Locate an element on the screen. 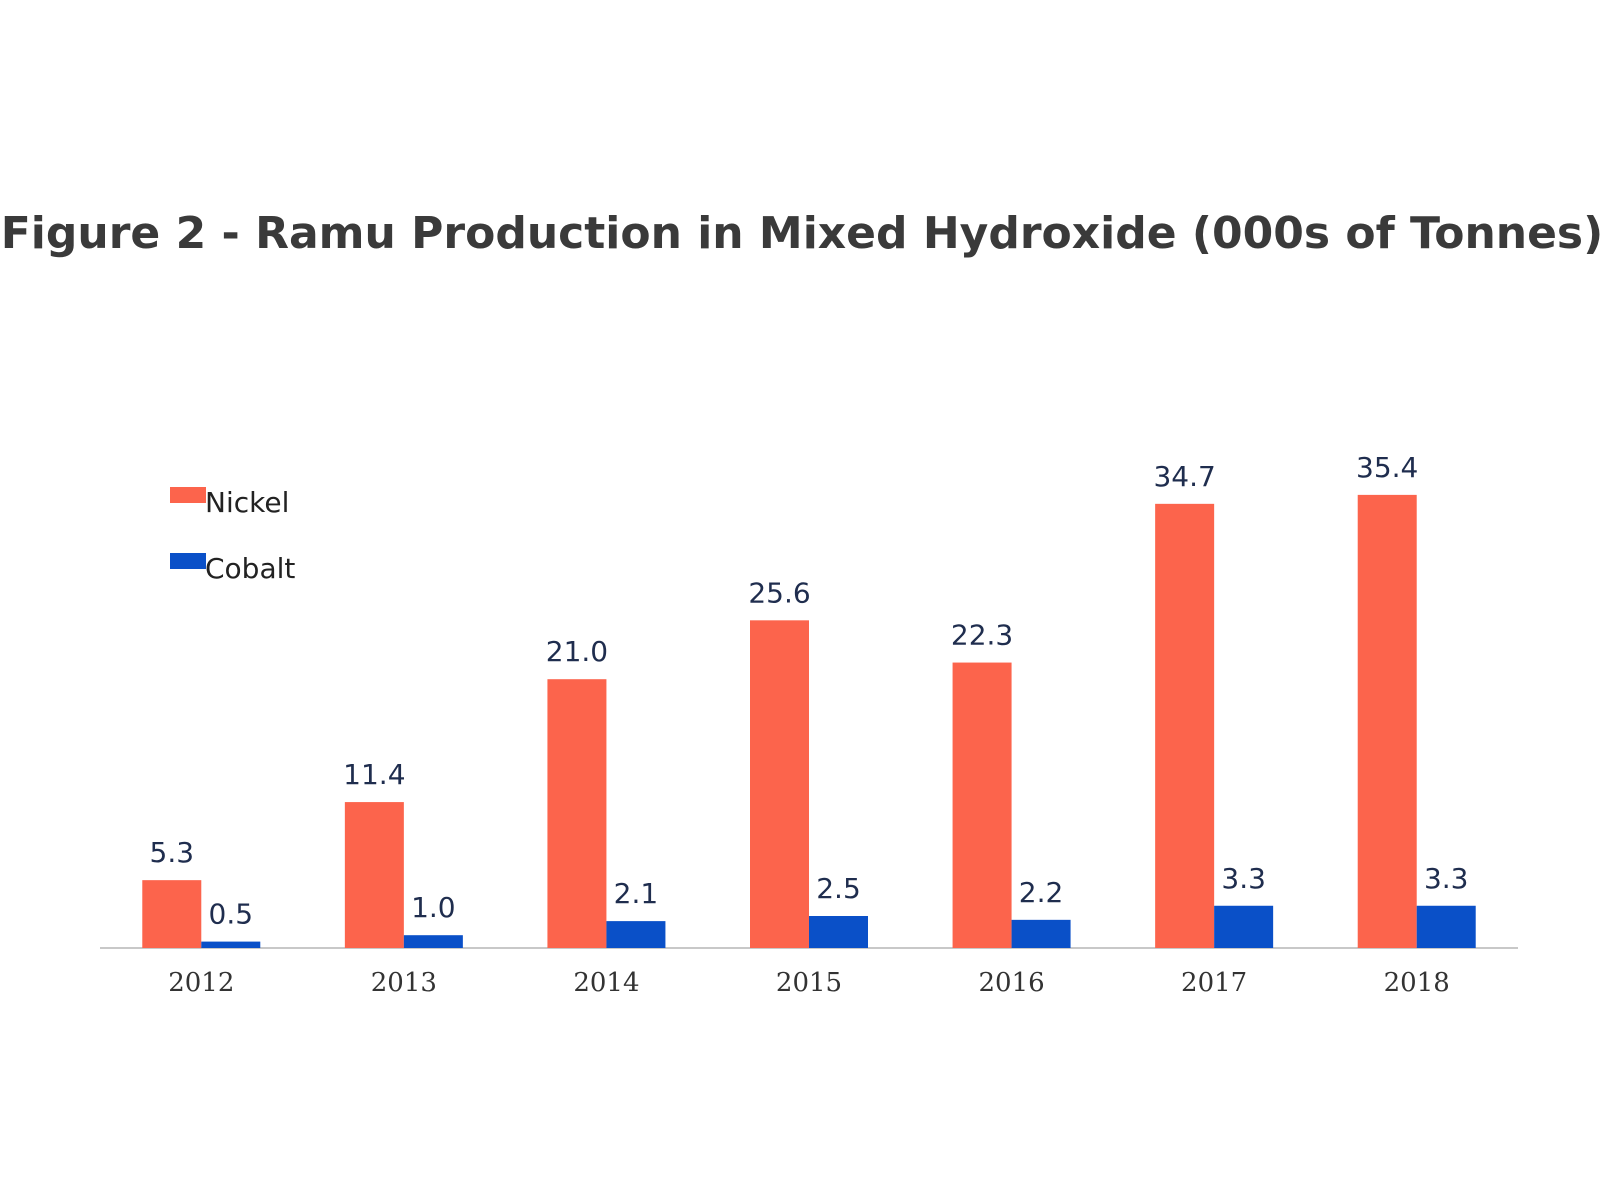 The width and height of the screenshot is (1600, 1200). value-label: 21.0 is located at coordinates (577, 651).